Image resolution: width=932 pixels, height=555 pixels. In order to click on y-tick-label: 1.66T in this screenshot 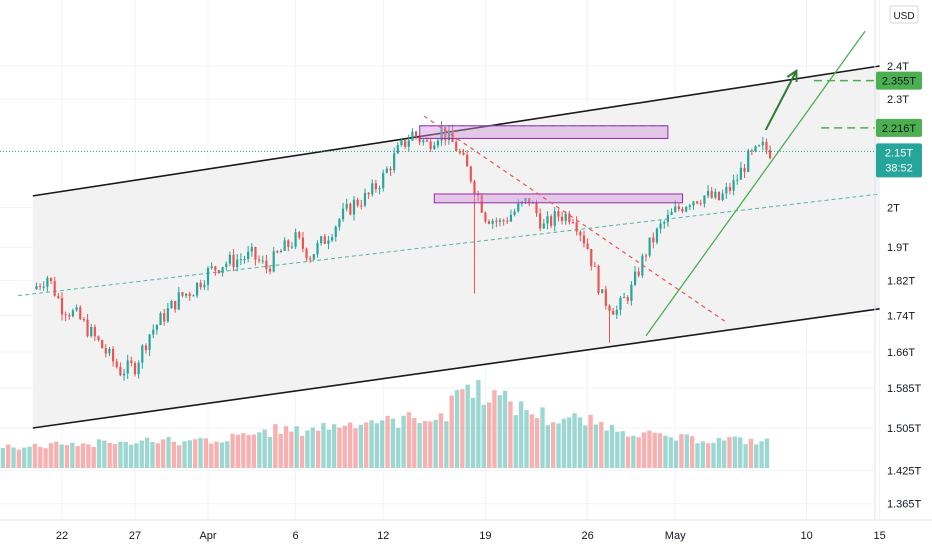, I will do `click(901, 353)`.